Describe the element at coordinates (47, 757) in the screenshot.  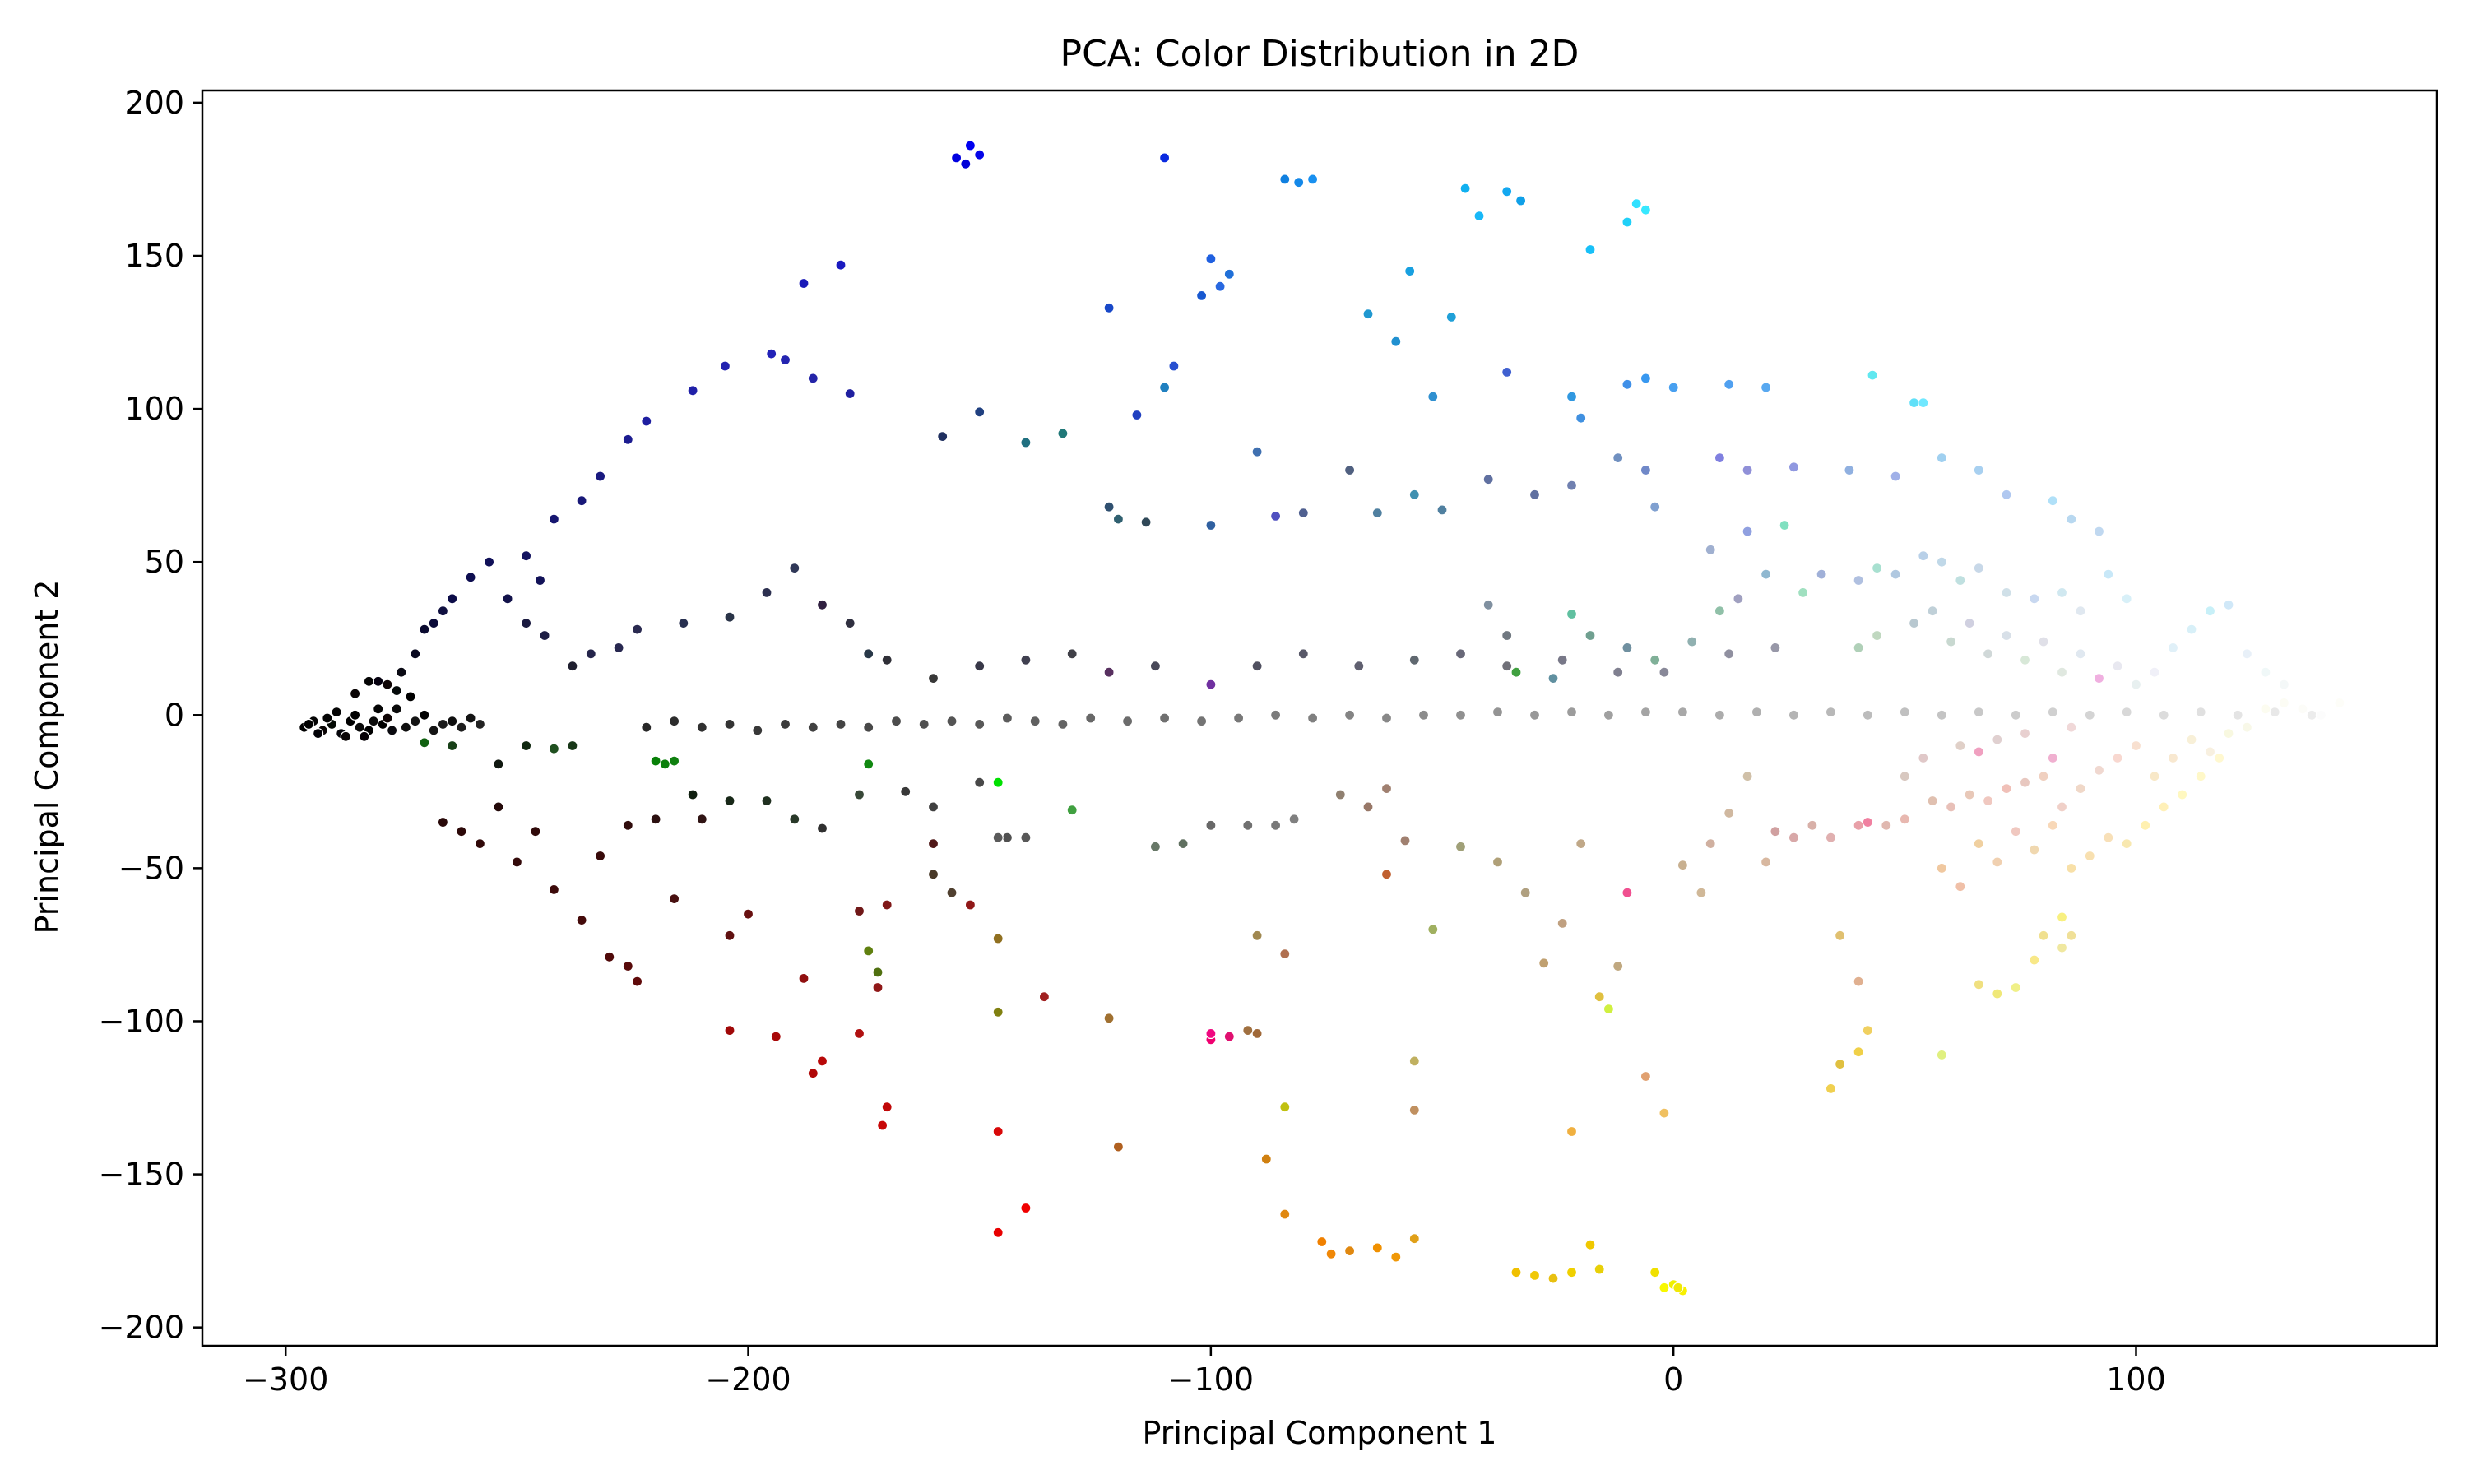
I see `y-axis-label: Principal Component 2` at that location.